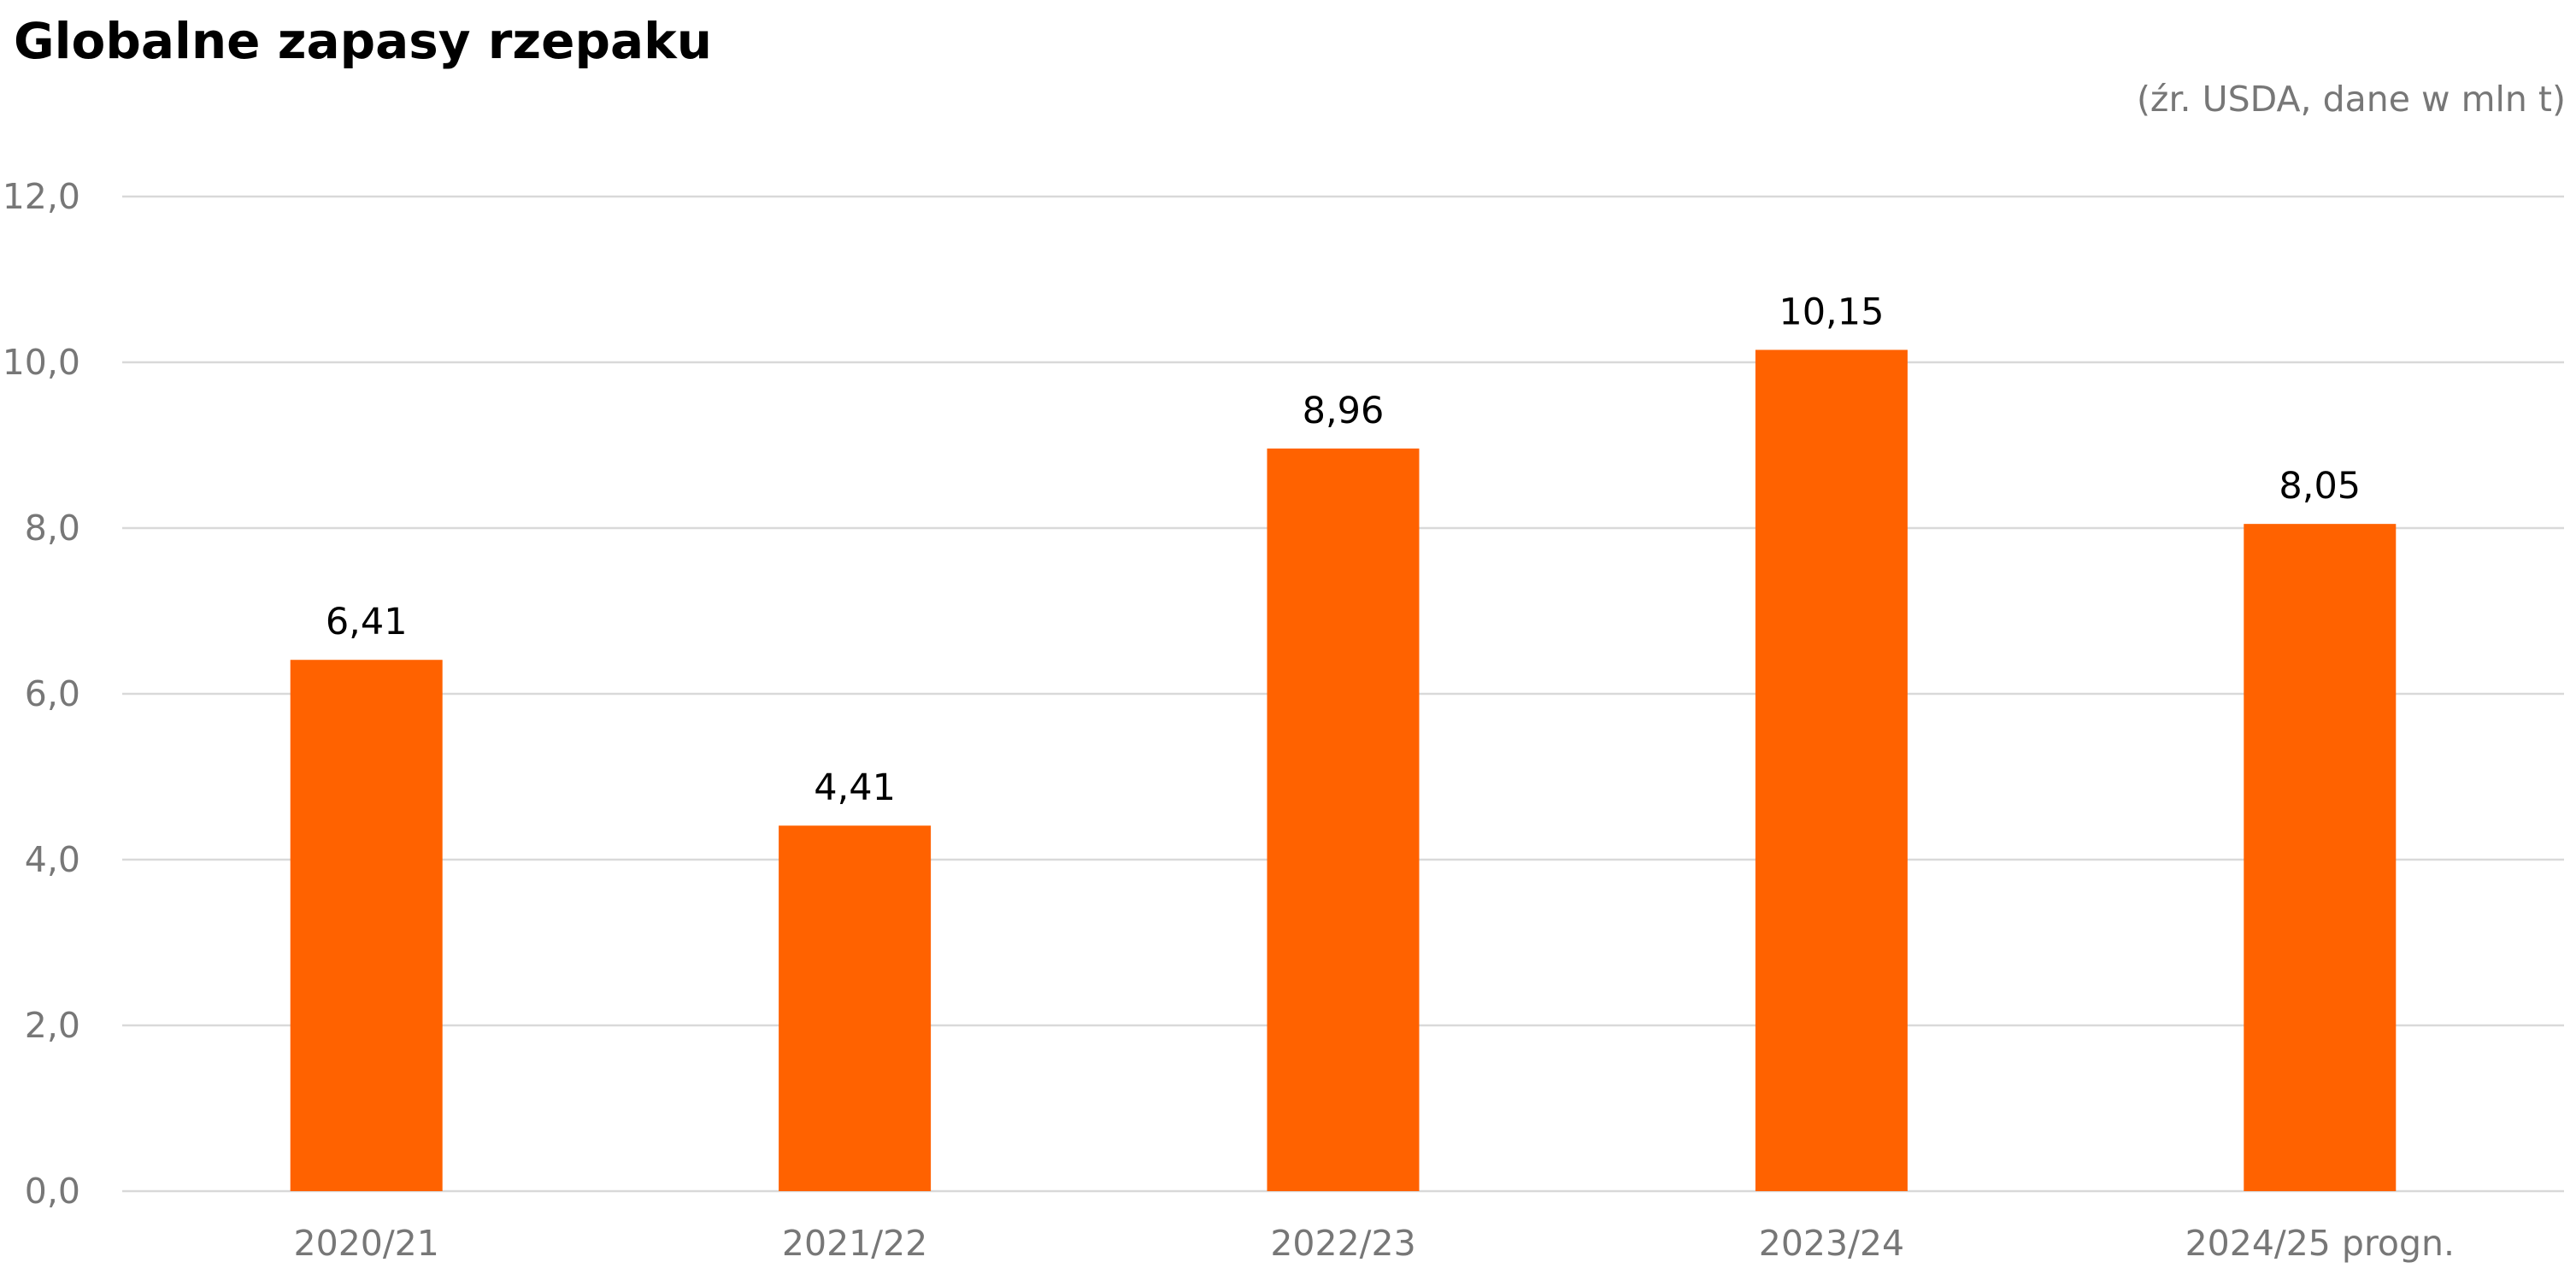 The image size is (2576, 1286). I want to click on y-tick-label: 2,0, so click(52, 1025).